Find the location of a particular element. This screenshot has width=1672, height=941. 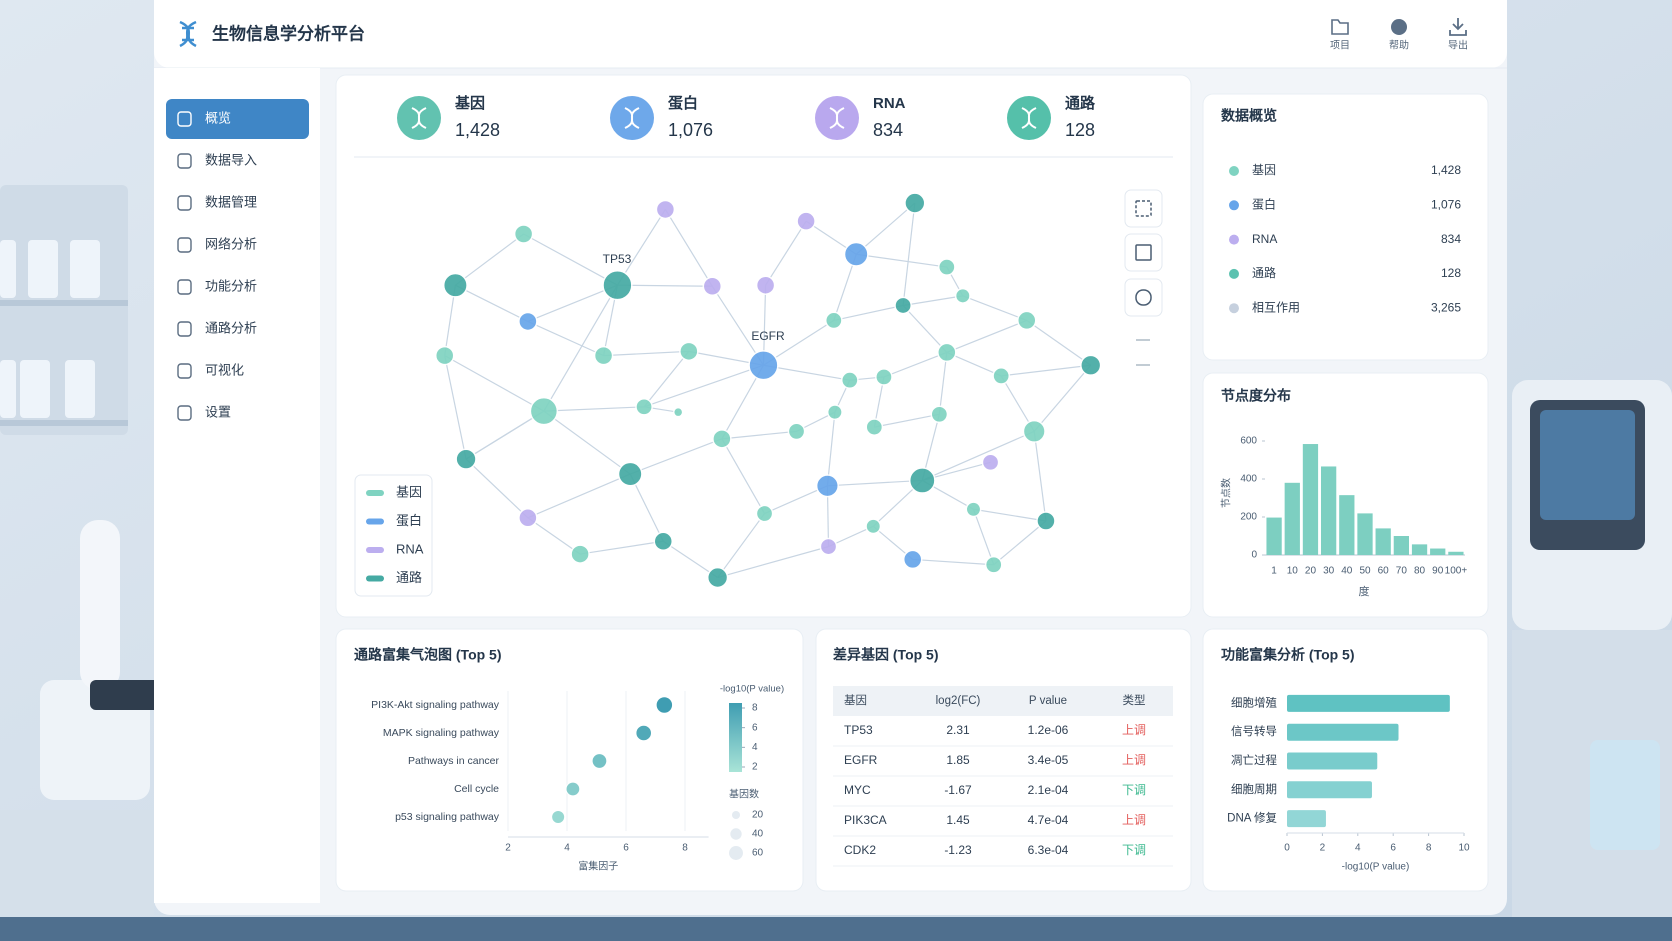

header-action: 项目 is located at coordinates (1340, 35).